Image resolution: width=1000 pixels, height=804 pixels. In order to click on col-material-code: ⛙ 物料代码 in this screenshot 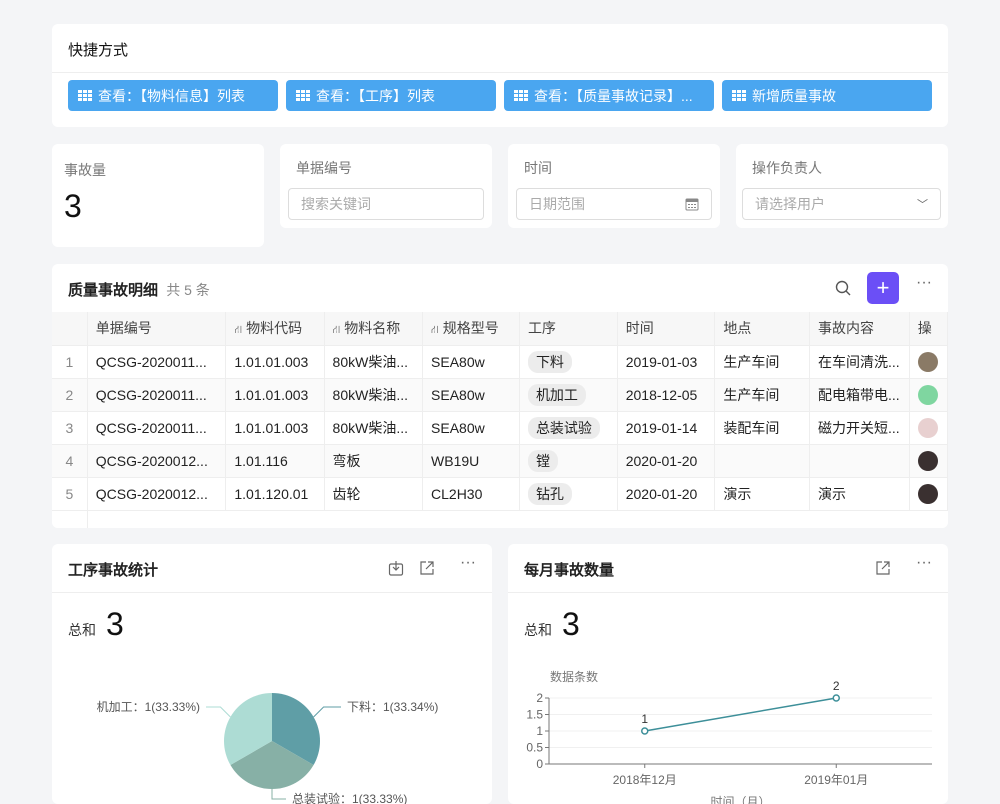, I will do `click(275, 329)`.